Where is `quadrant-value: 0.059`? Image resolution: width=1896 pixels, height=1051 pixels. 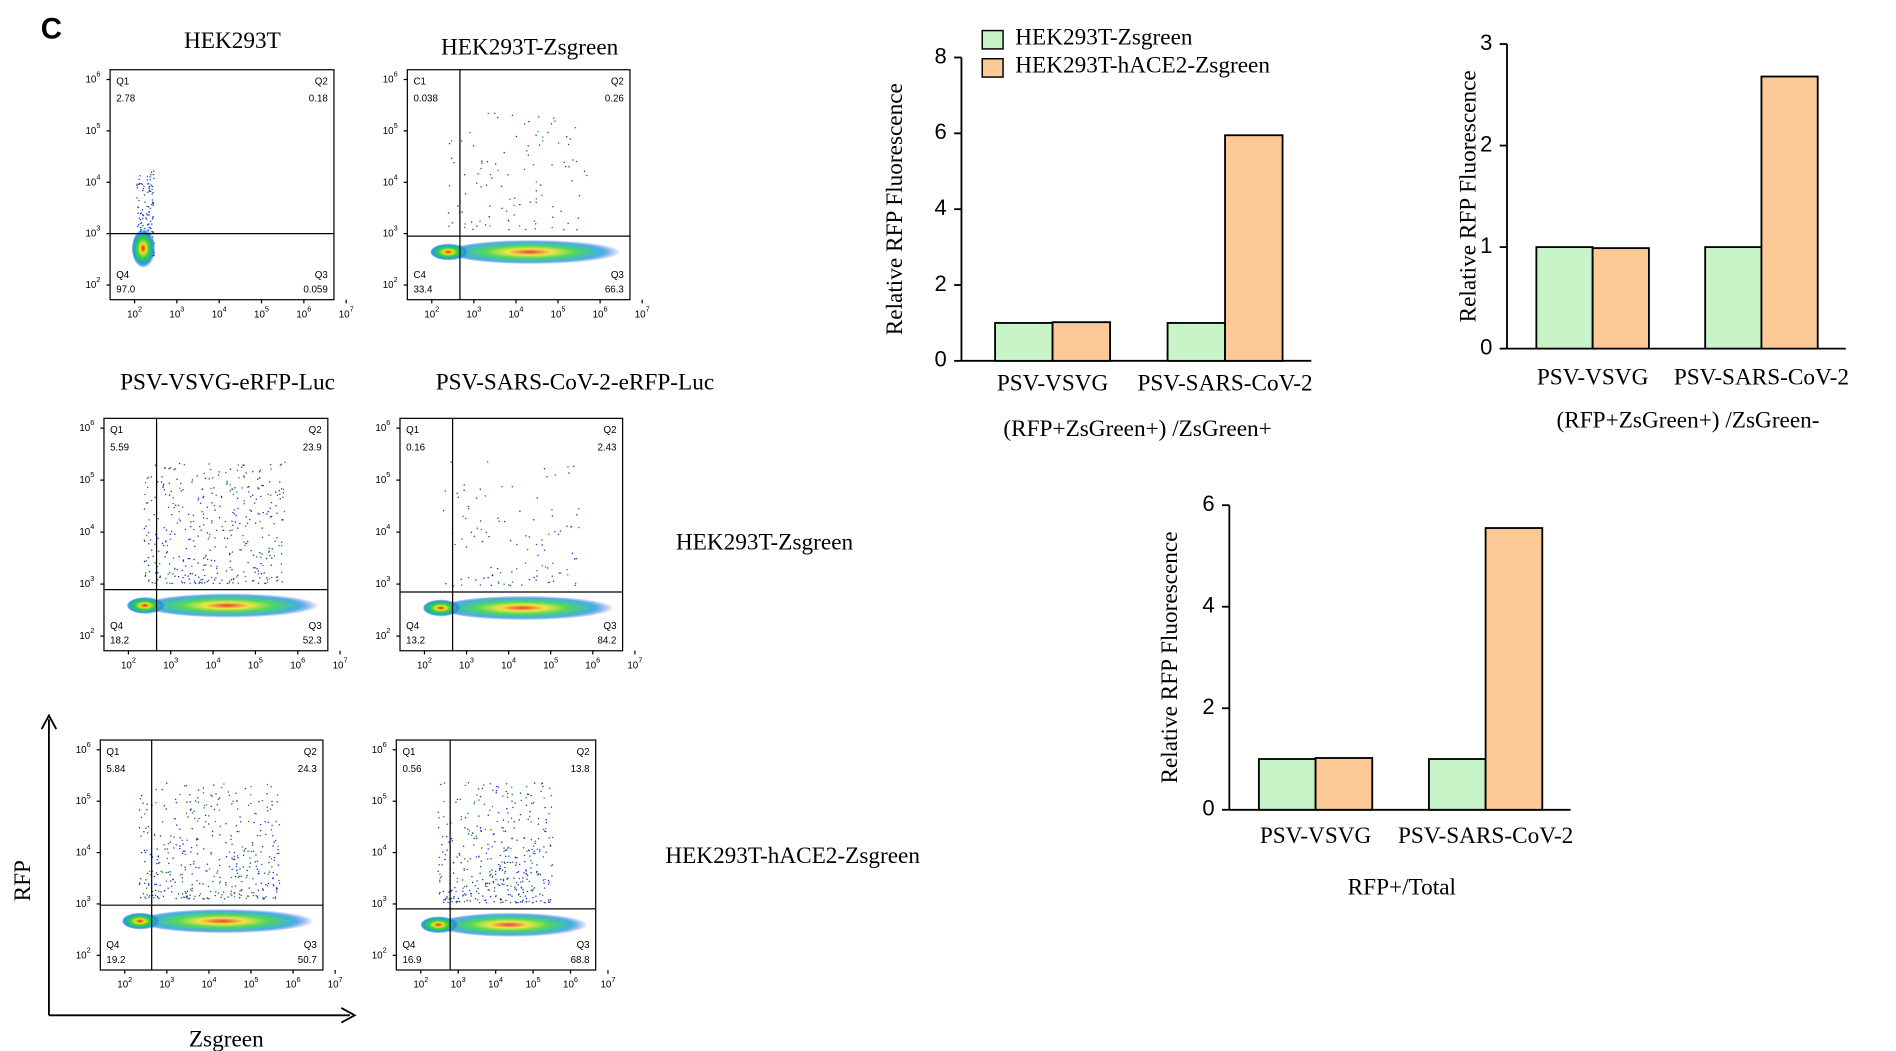 quadrant-value: 0.059 is located at coordinates (315, 289).